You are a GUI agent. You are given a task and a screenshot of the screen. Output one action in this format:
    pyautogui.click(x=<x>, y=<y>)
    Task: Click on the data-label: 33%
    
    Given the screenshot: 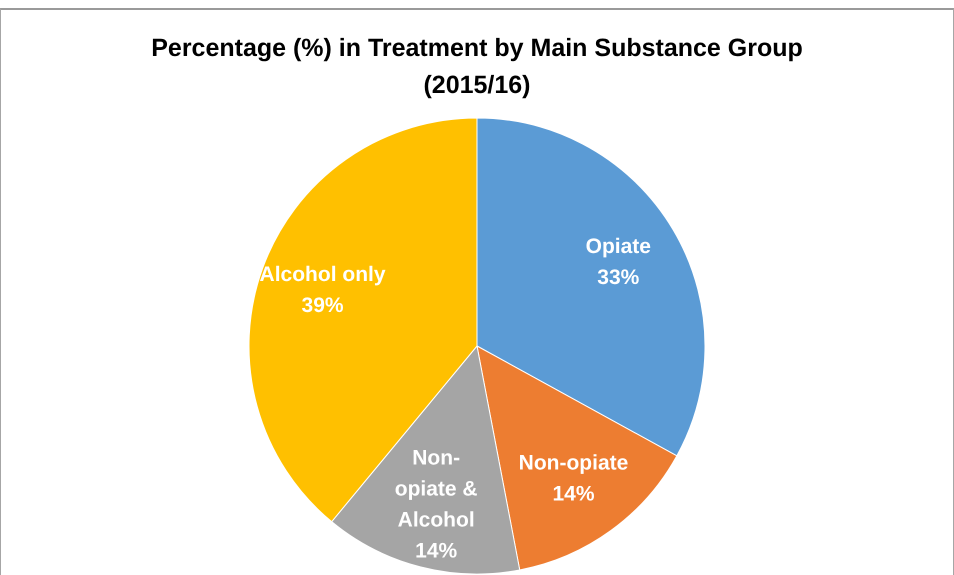 What is the action you would take?
    pyautogui.click(x=618, y=277)
    